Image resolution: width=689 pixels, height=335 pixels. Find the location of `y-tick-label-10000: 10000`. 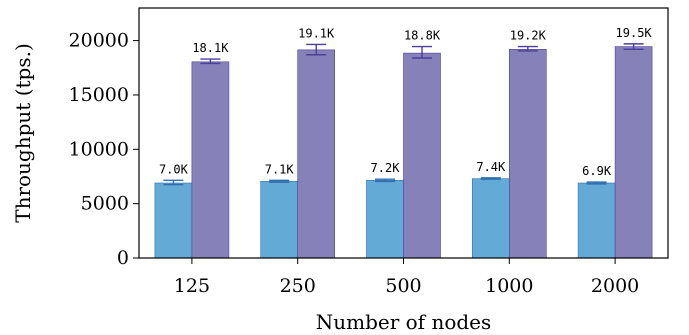

y-tick-label-10000: 10000 is located at coordinates (99, 149).